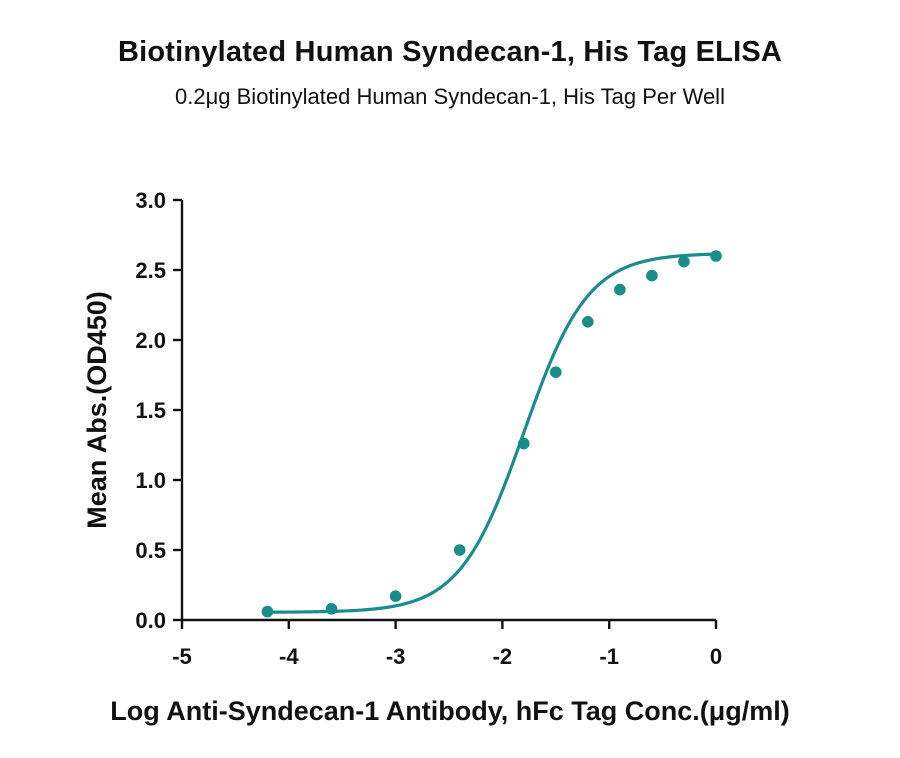 The width and height of the screenshot is (900, 758). Describe the element at coordinates (150, 550) in the screenshot. I see `y-tick-label: 0.5` at that location.